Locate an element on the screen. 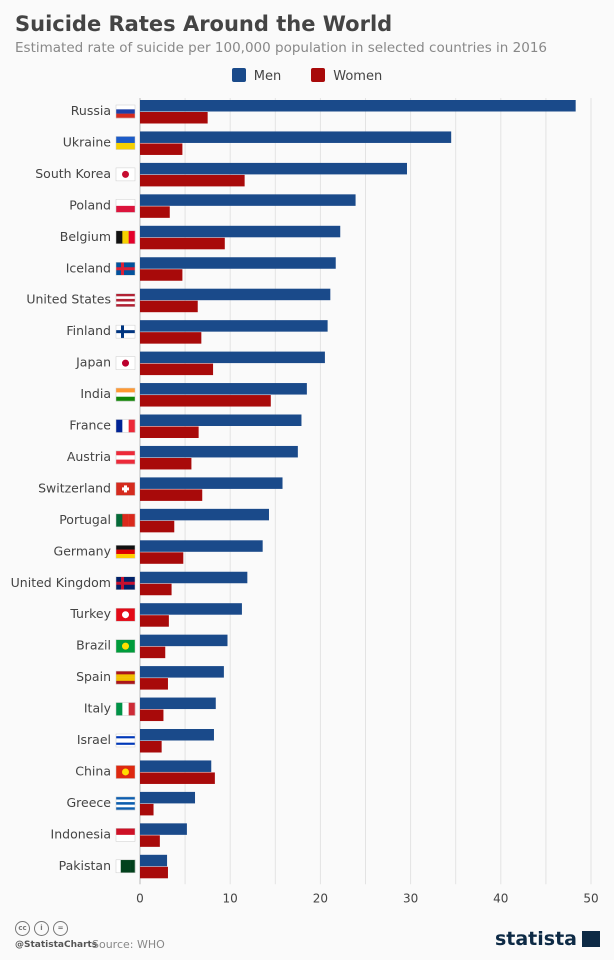 Image resolution: width=614 pixels, height=960 pixels. category-label: India is located at coordinates (95, 393).